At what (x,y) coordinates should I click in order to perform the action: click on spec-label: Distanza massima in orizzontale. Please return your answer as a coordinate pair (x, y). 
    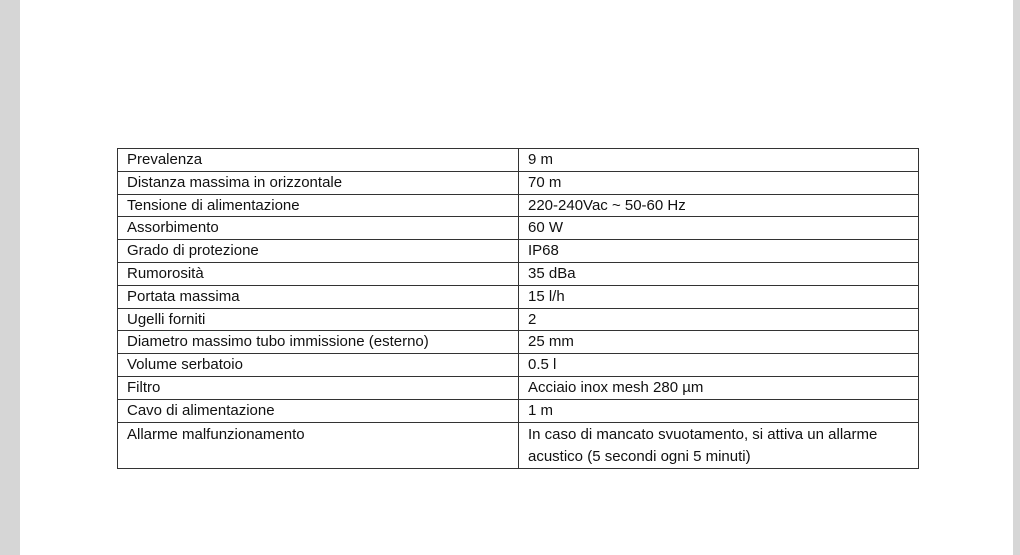
    Looking at the image, I should click on (318, 182).